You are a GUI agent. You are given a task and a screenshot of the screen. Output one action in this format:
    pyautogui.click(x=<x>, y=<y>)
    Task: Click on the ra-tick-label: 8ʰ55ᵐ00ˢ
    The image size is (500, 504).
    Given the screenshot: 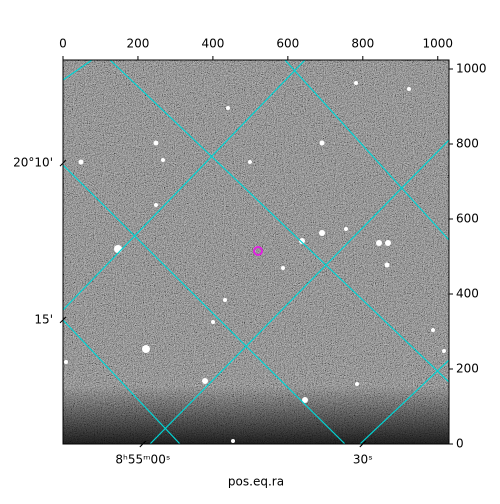 What is the action you would take?
    pyautogui.click(x=142, y=460)
    